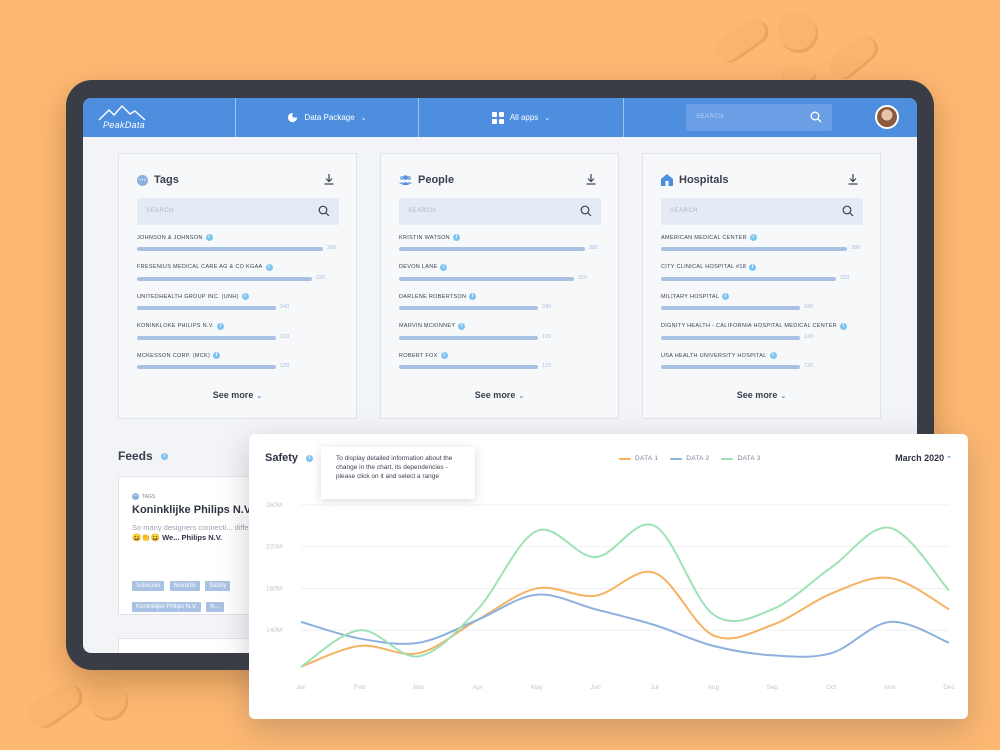 This screenshot has width=1000, height=750. I want to click on list-item: KONINKLOKE PHILIPS N.V. i 120, so click(242, 337).